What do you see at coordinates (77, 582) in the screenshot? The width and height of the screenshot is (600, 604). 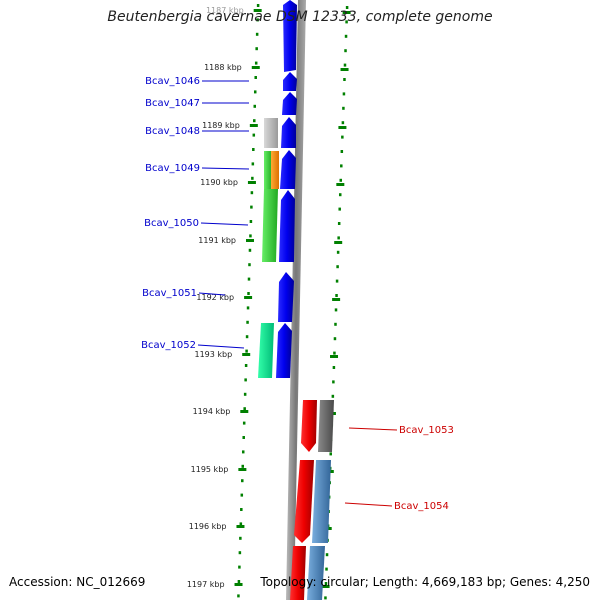 I see `accession-label: Accession: NC_012669` at bounding box center [77, 582].